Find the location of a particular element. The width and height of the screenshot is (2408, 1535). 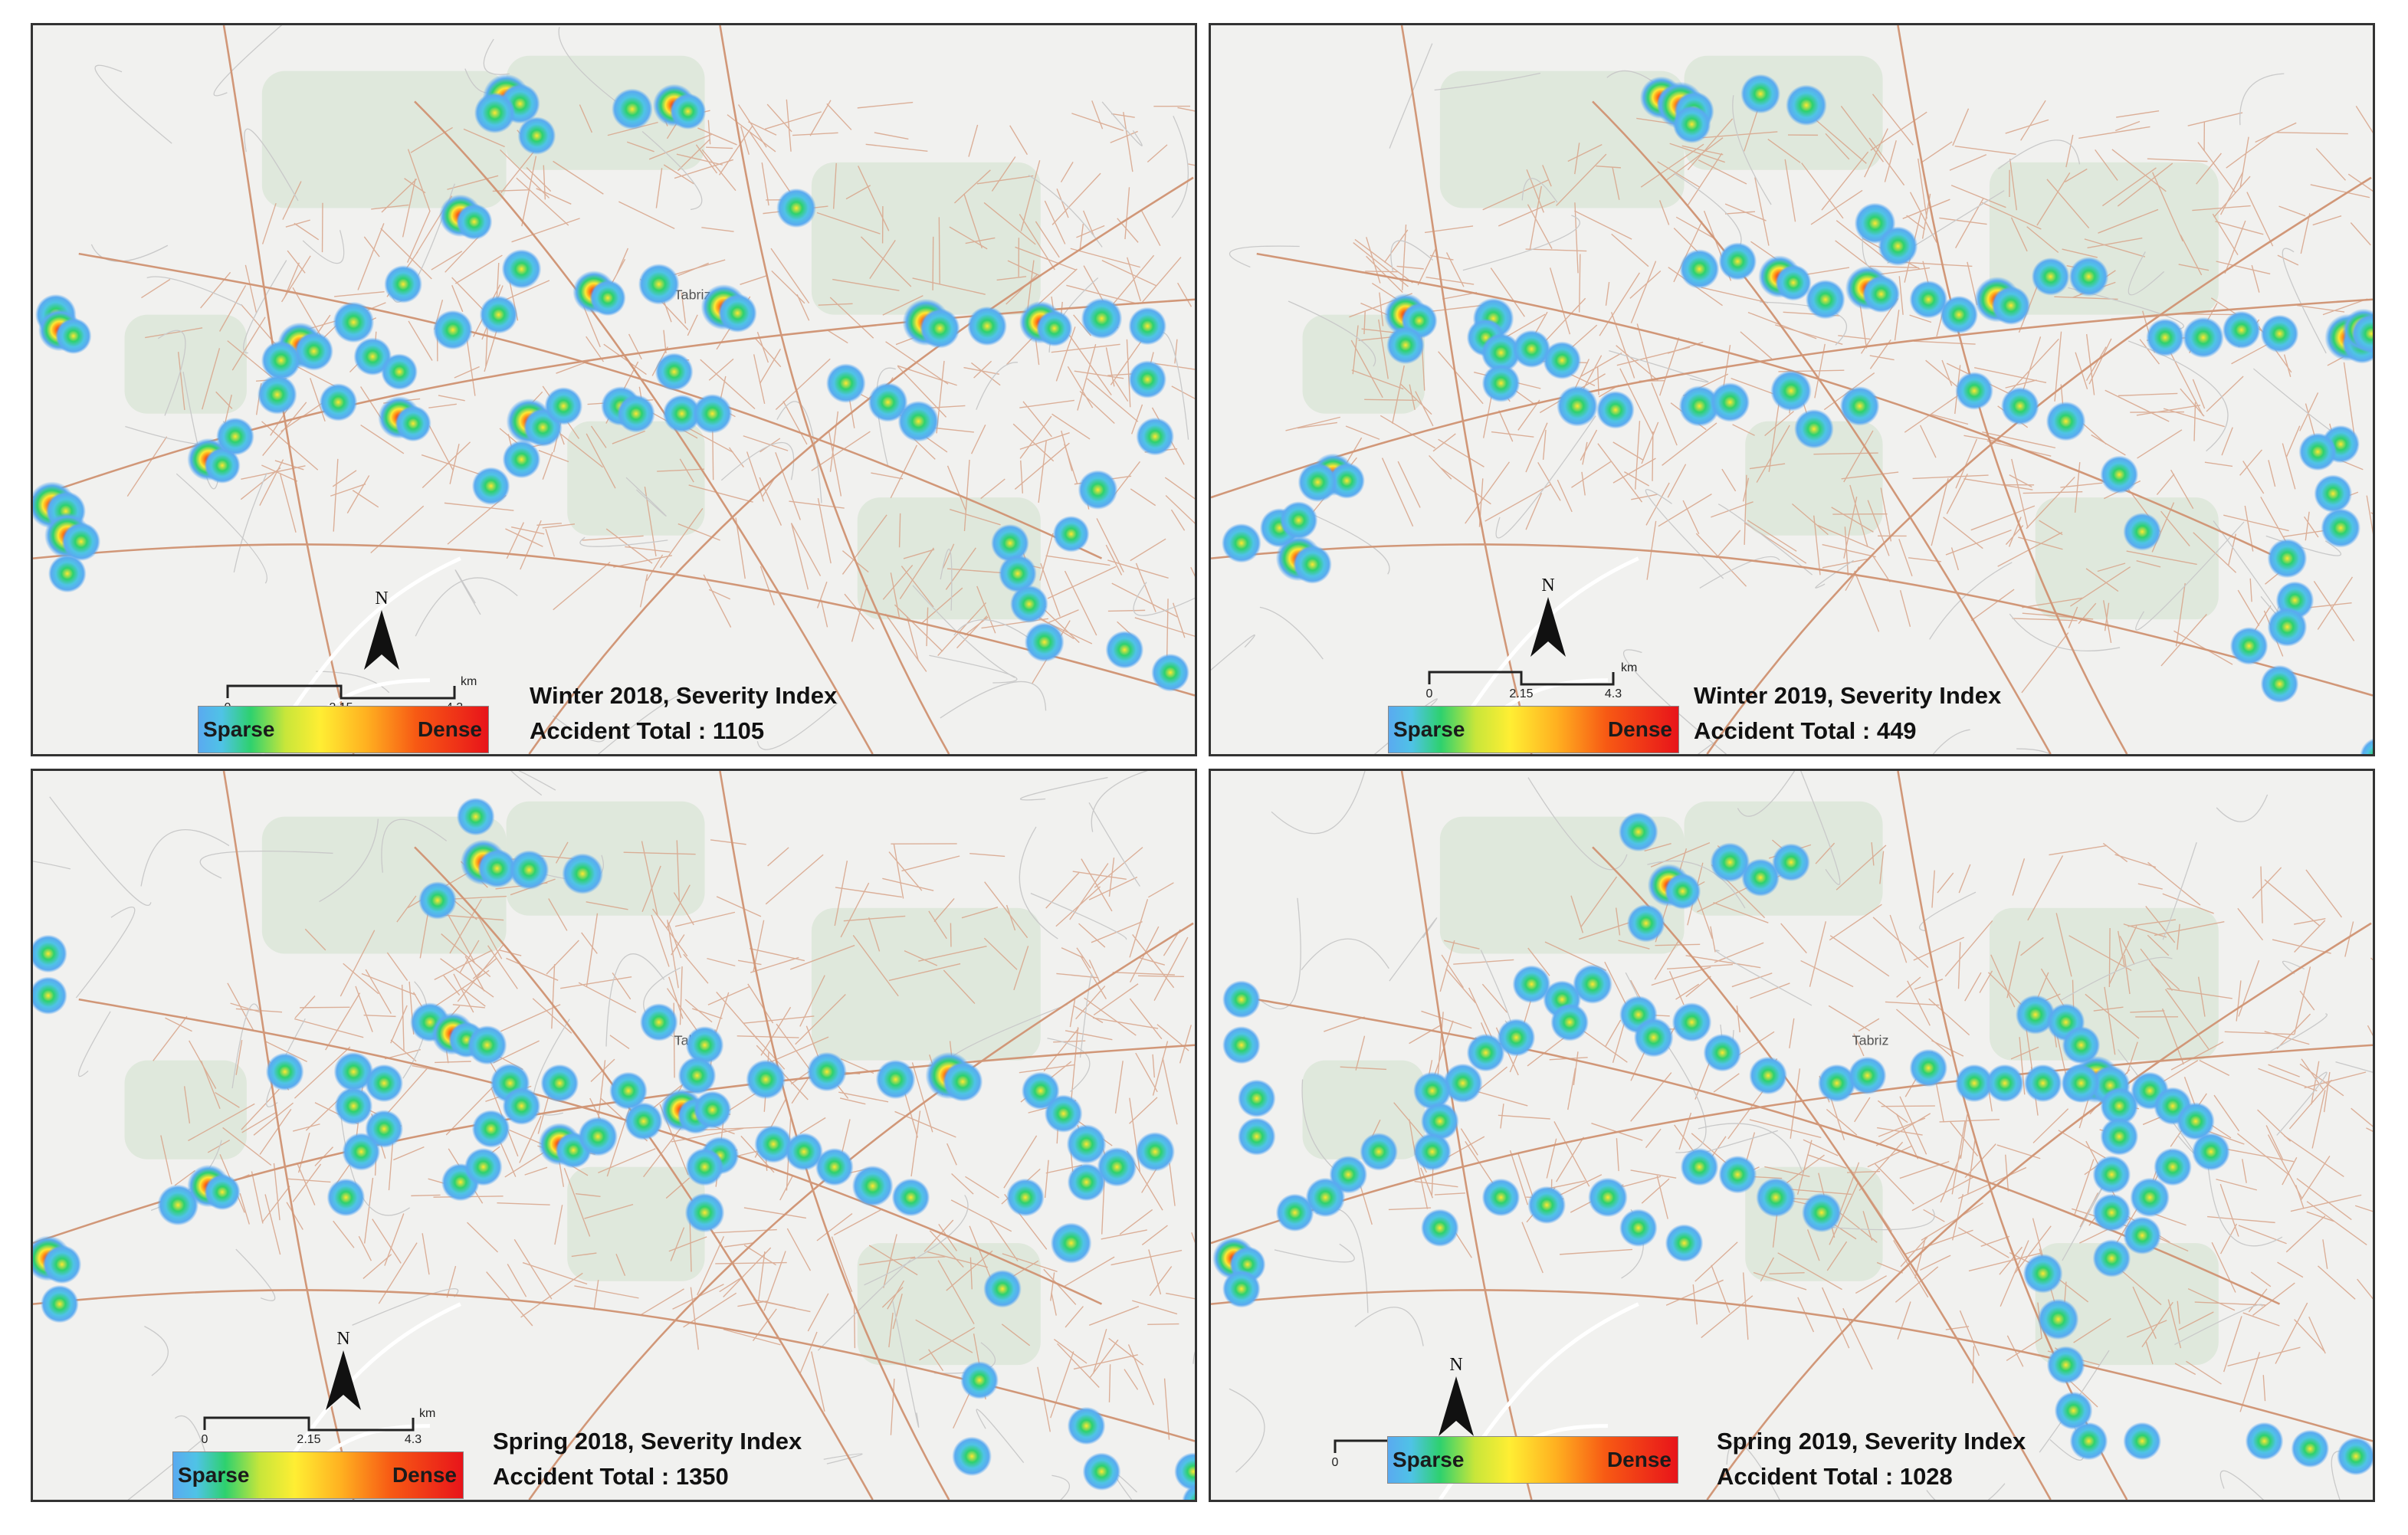

north-arrow-label: N is located at coordinates (343, 1339).